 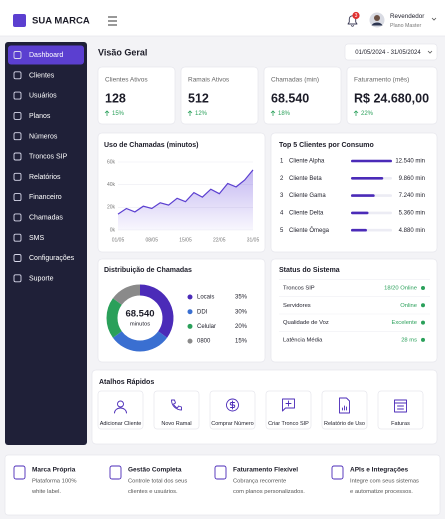 What do you see at coordinates (288, 410) in the screenshot?
I see `shortcut: Criar Tronco SIP` at bounding box center [288, 410].